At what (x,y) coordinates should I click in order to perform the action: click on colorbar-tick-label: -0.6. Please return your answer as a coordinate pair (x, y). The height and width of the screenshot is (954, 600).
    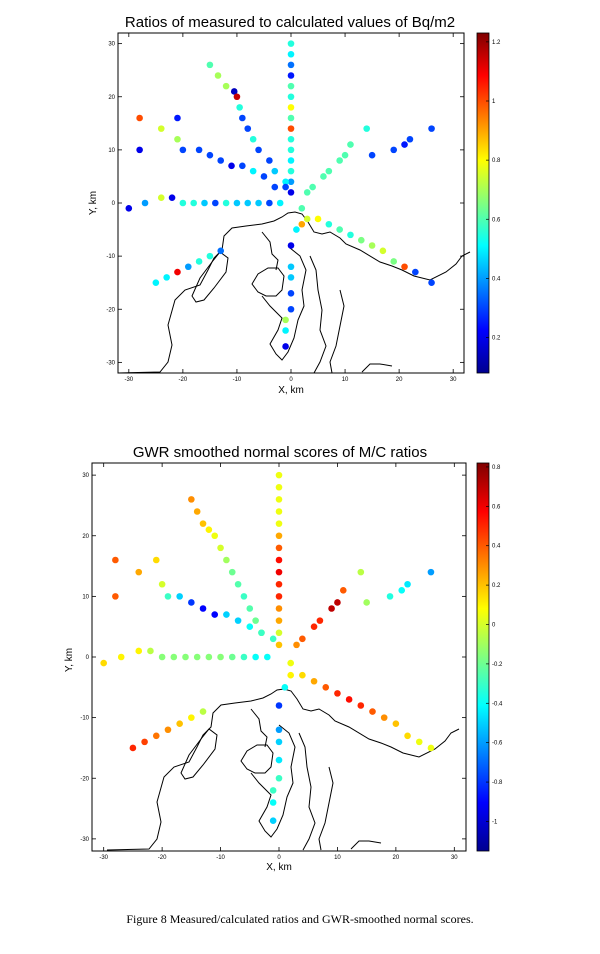
    Looking at the image, I should click on (497, 744).